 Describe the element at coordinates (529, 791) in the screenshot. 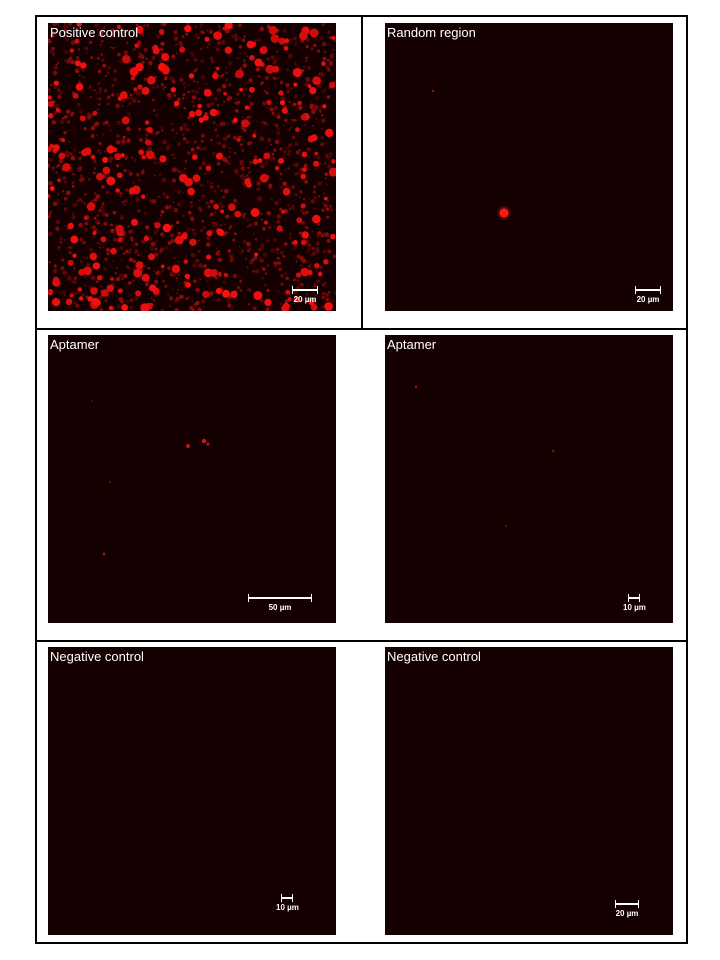

I see `image-panel-negative-control: Negative control 20 µm` at that location.